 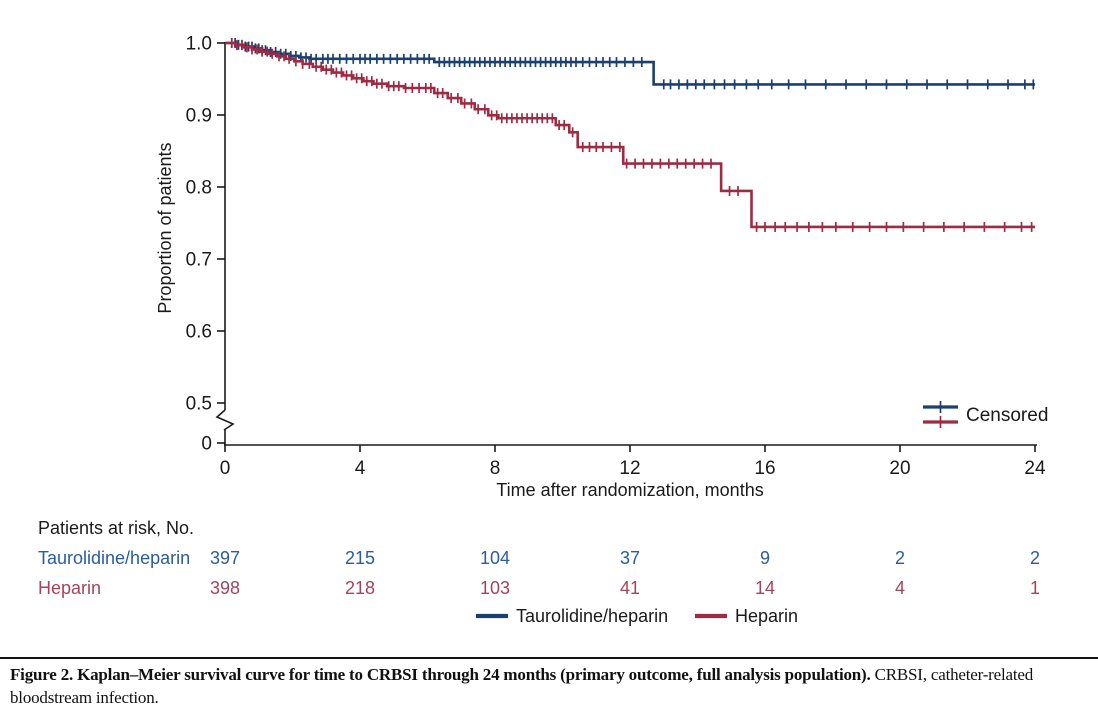 I want to click on y-axis-title: Proportion of patients, so click(x=165, y=227).